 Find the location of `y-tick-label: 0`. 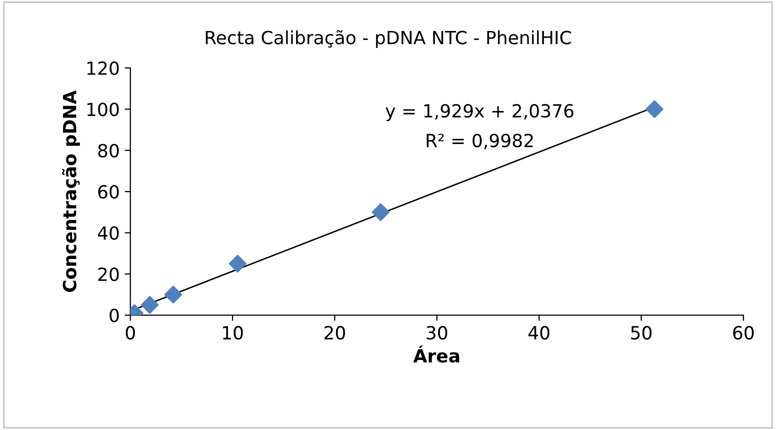

y-tick-label: 0 is located at coordinates (114, 315).